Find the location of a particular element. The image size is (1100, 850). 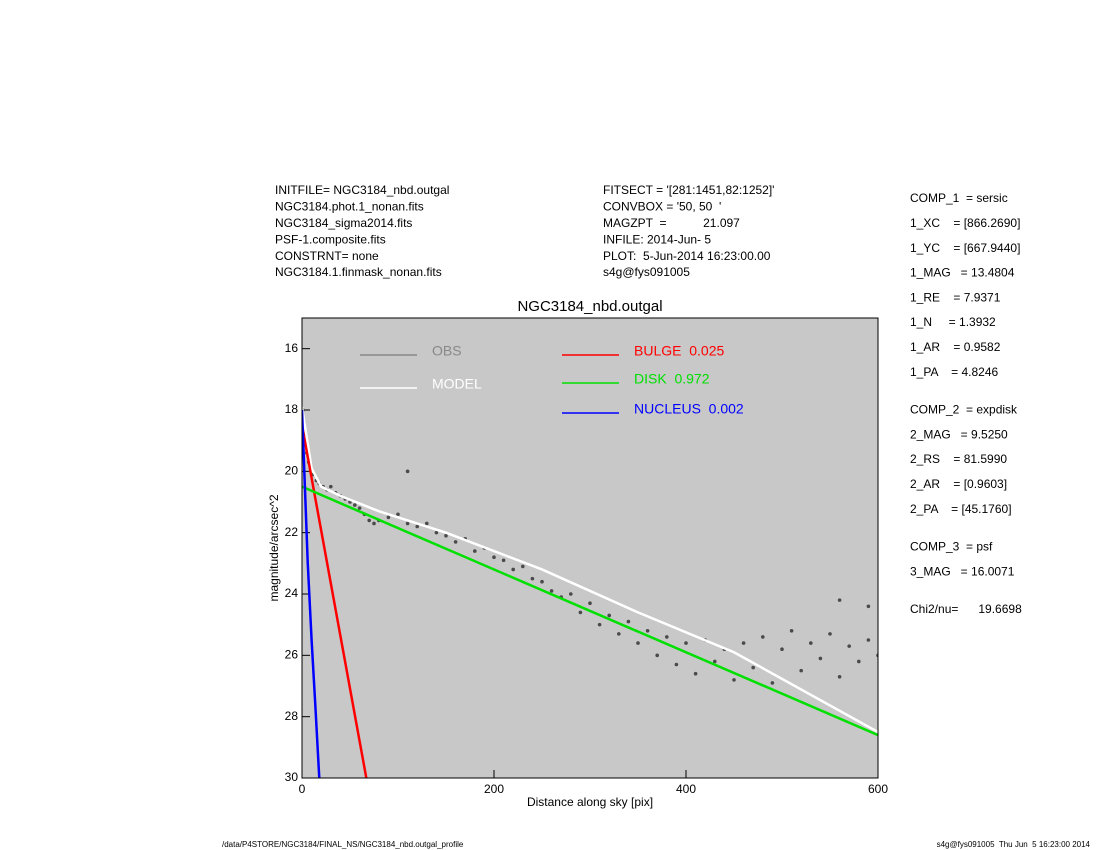

fit-parameter: 2_MAG = 9.5250 is located at coordinates (959, 434).